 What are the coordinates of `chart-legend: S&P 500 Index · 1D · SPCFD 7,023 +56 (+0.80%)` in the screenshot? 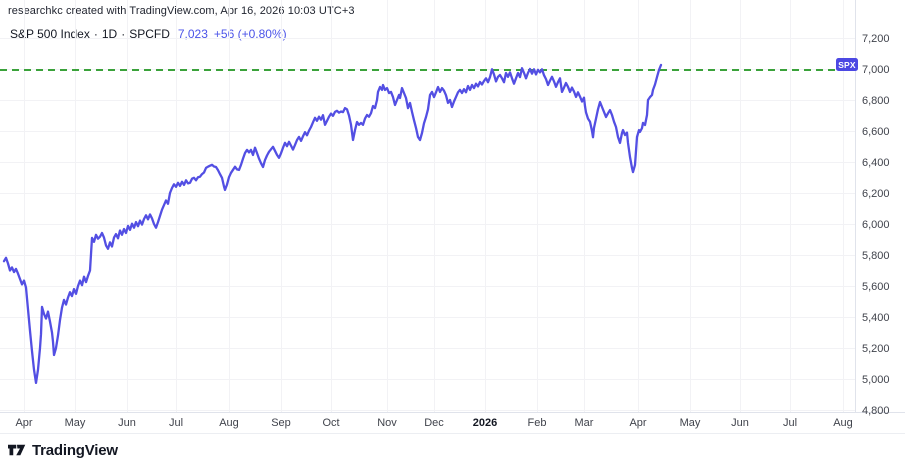 It's located at (148, 34).